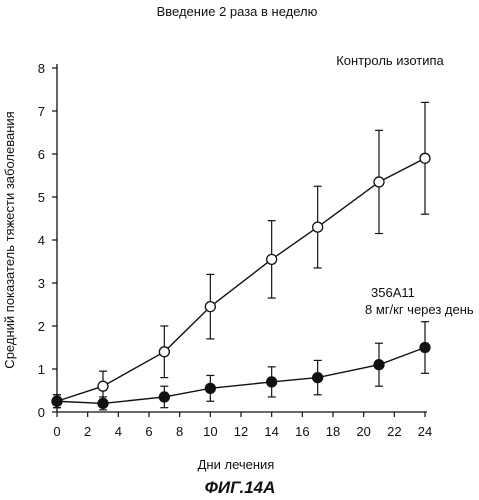  Describe the element at coordinates (41, 197) in the screenshot. I see `y-tick-label: 5` at that location.